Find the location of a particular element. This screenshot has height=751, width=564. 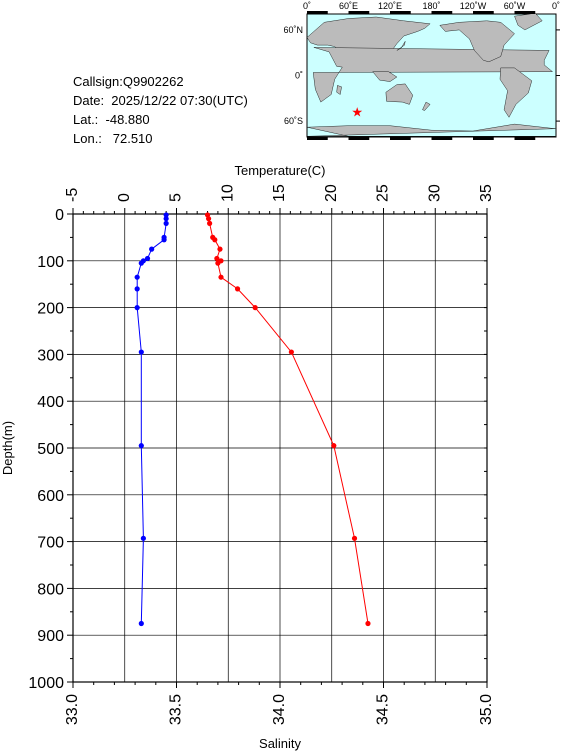

depth-tick-labels: 0 100 200 300 400 500 600 700 800 900 1000 is located at coordinates (46, 449).